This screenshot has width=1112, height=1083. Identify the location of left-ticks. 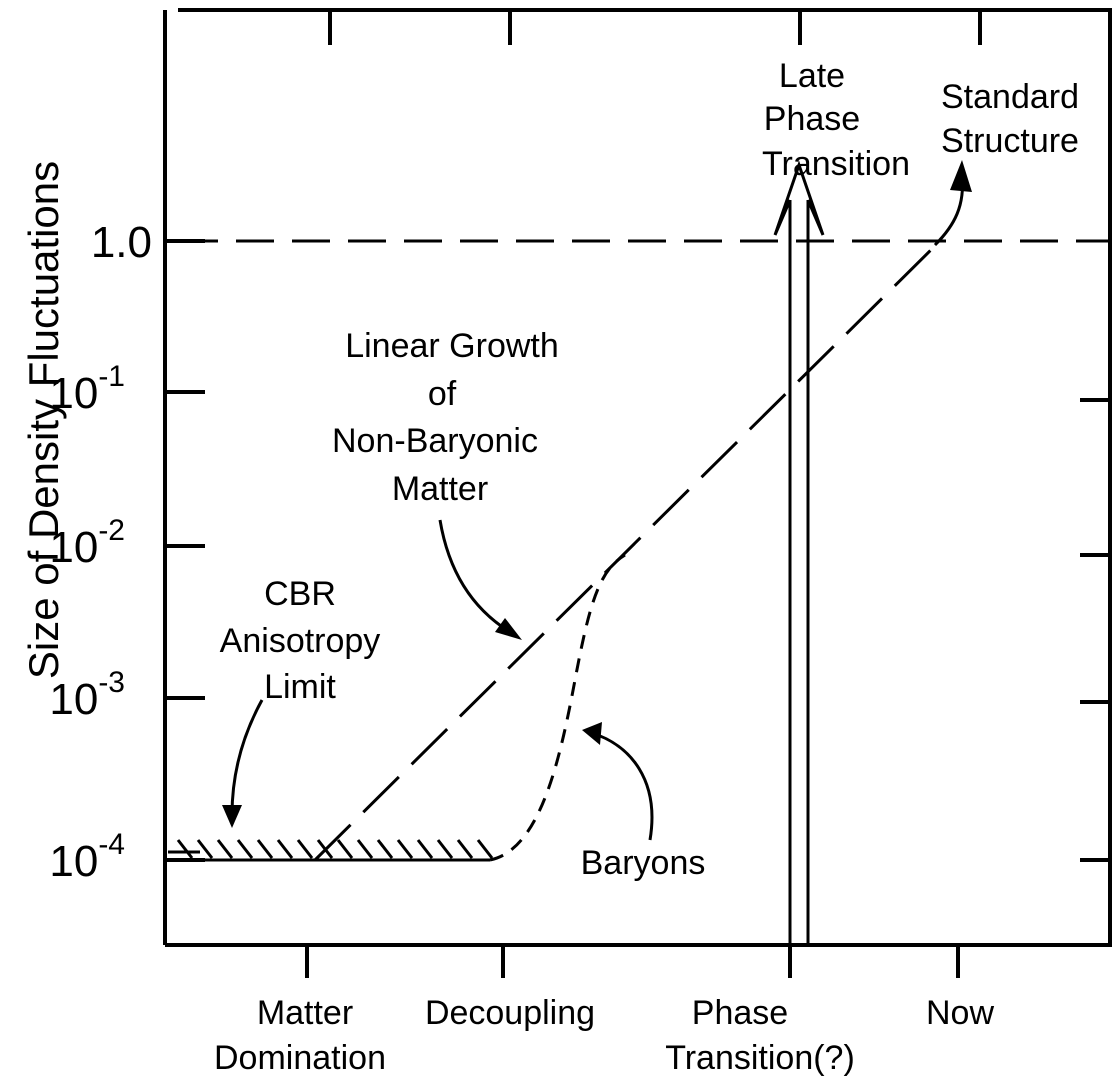
(185, 550).